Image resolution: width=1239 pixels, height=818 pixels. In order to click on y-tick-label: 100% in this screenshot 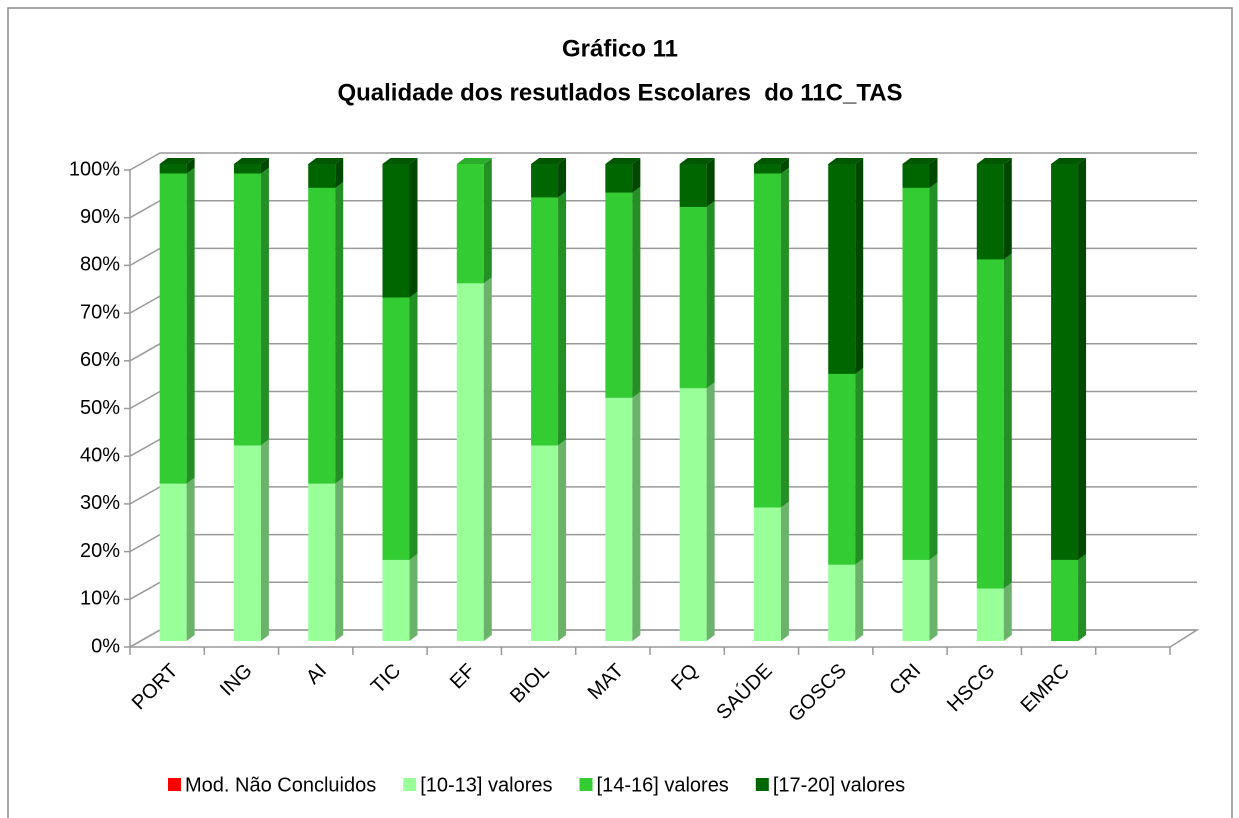, I will do `click(94, 169)`.